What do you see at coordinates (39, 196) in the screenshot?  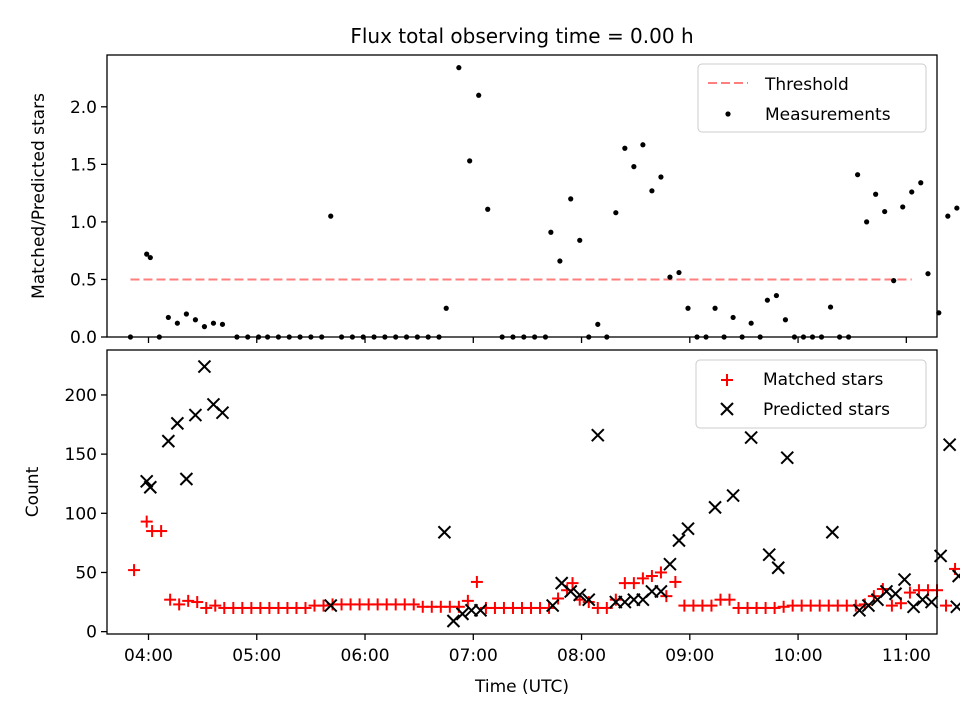 I see `top-panel-ylabel: Matched/Predicted stars` at bounding box center [39, 196].